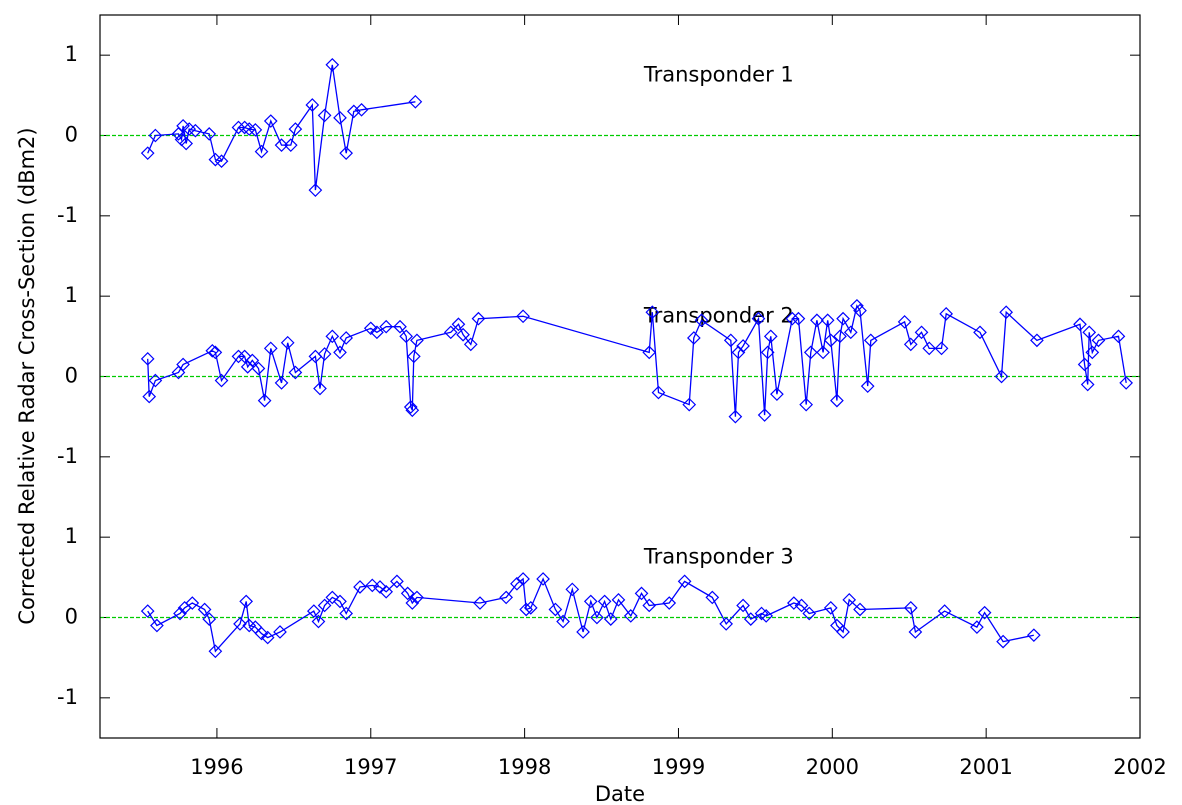 Image resolution: width=1182 pixels, height=805 pixels. I want to click on x-tick-label: 2002, so click(1139, 767).